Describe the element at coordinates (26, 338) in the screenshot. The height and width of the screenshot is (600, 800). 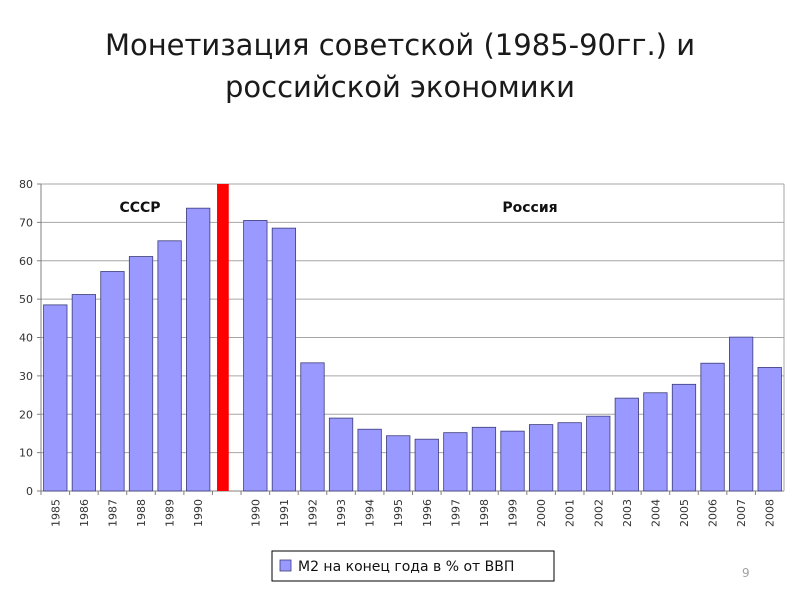
I see `y-tick-label: 40` at that location.